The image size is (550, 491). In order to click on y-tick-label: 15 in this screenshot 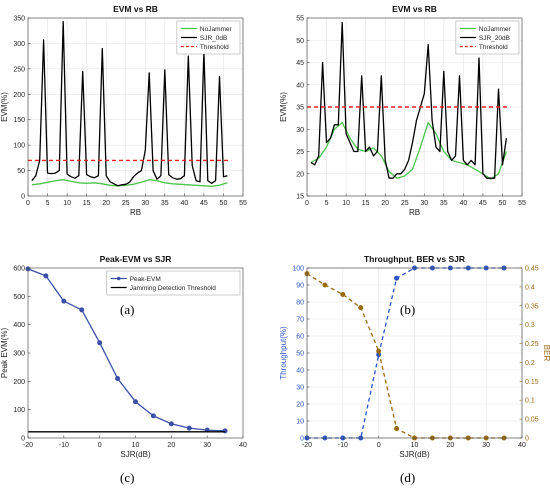, I will do `click(300, 197)`.